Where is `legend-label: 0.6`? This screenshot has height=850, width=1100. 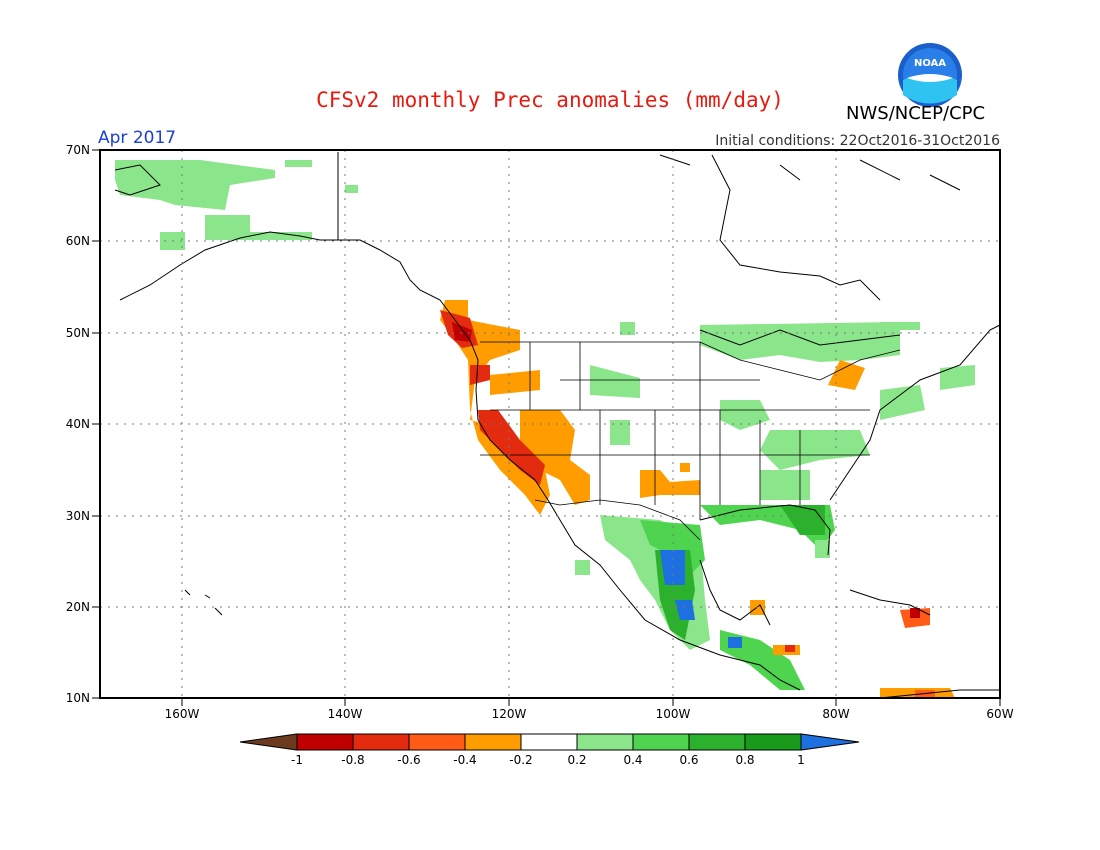 legend-label: 0.6 is located at coordinates (688, 760).